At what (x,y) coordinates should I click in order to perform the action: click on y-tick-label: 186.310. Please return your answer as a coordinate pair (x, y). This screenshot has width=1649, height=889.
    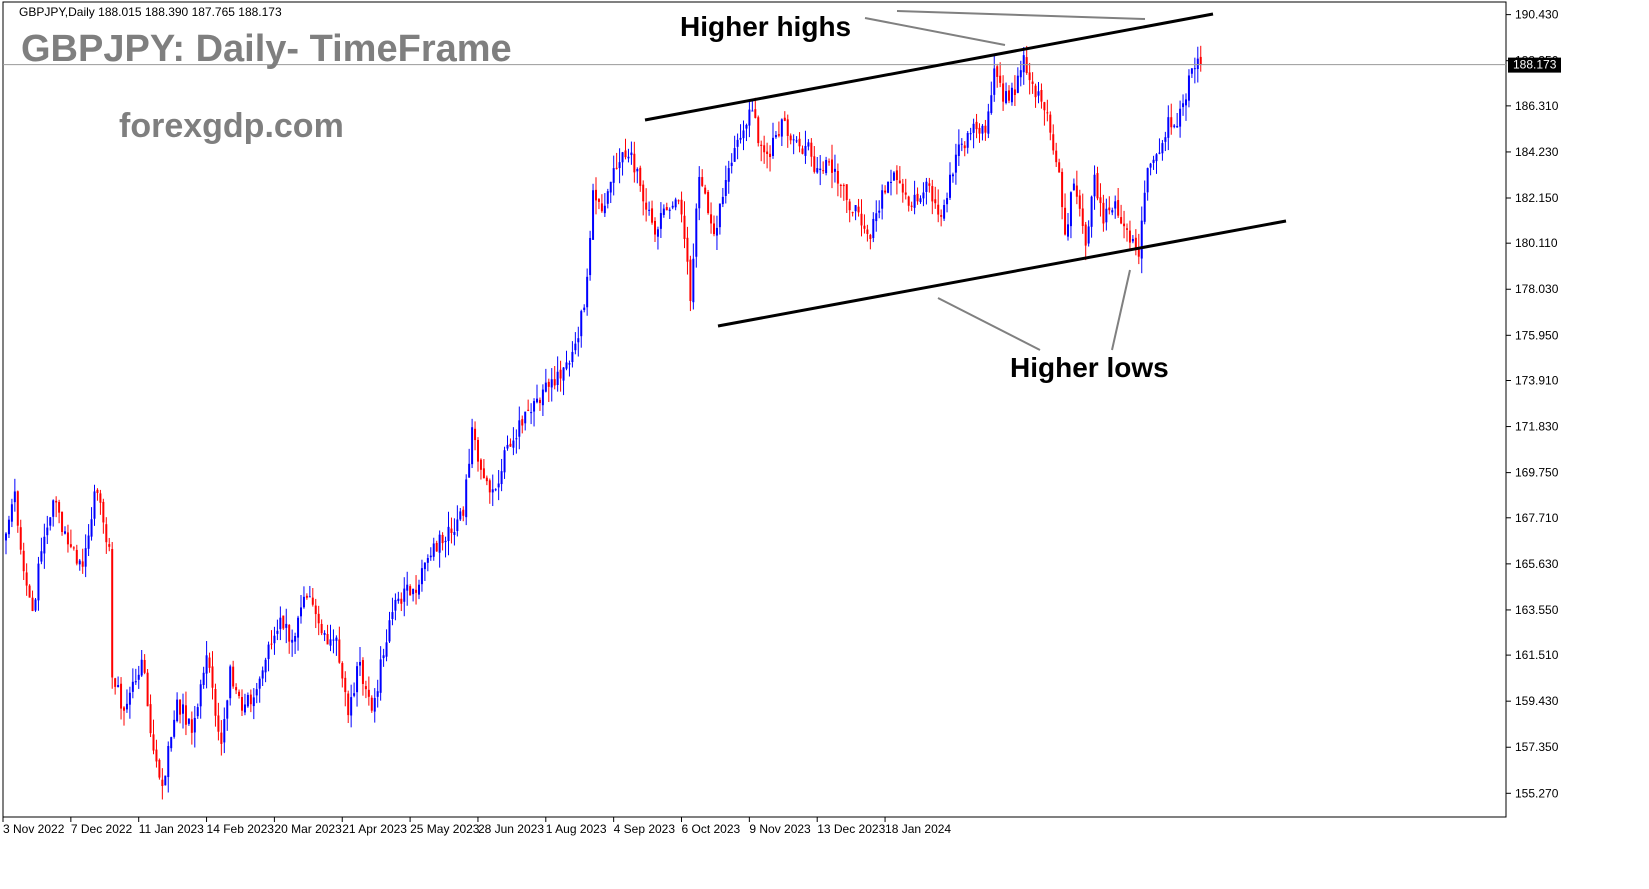
    Looking at the image, I should click on (1537, 106).